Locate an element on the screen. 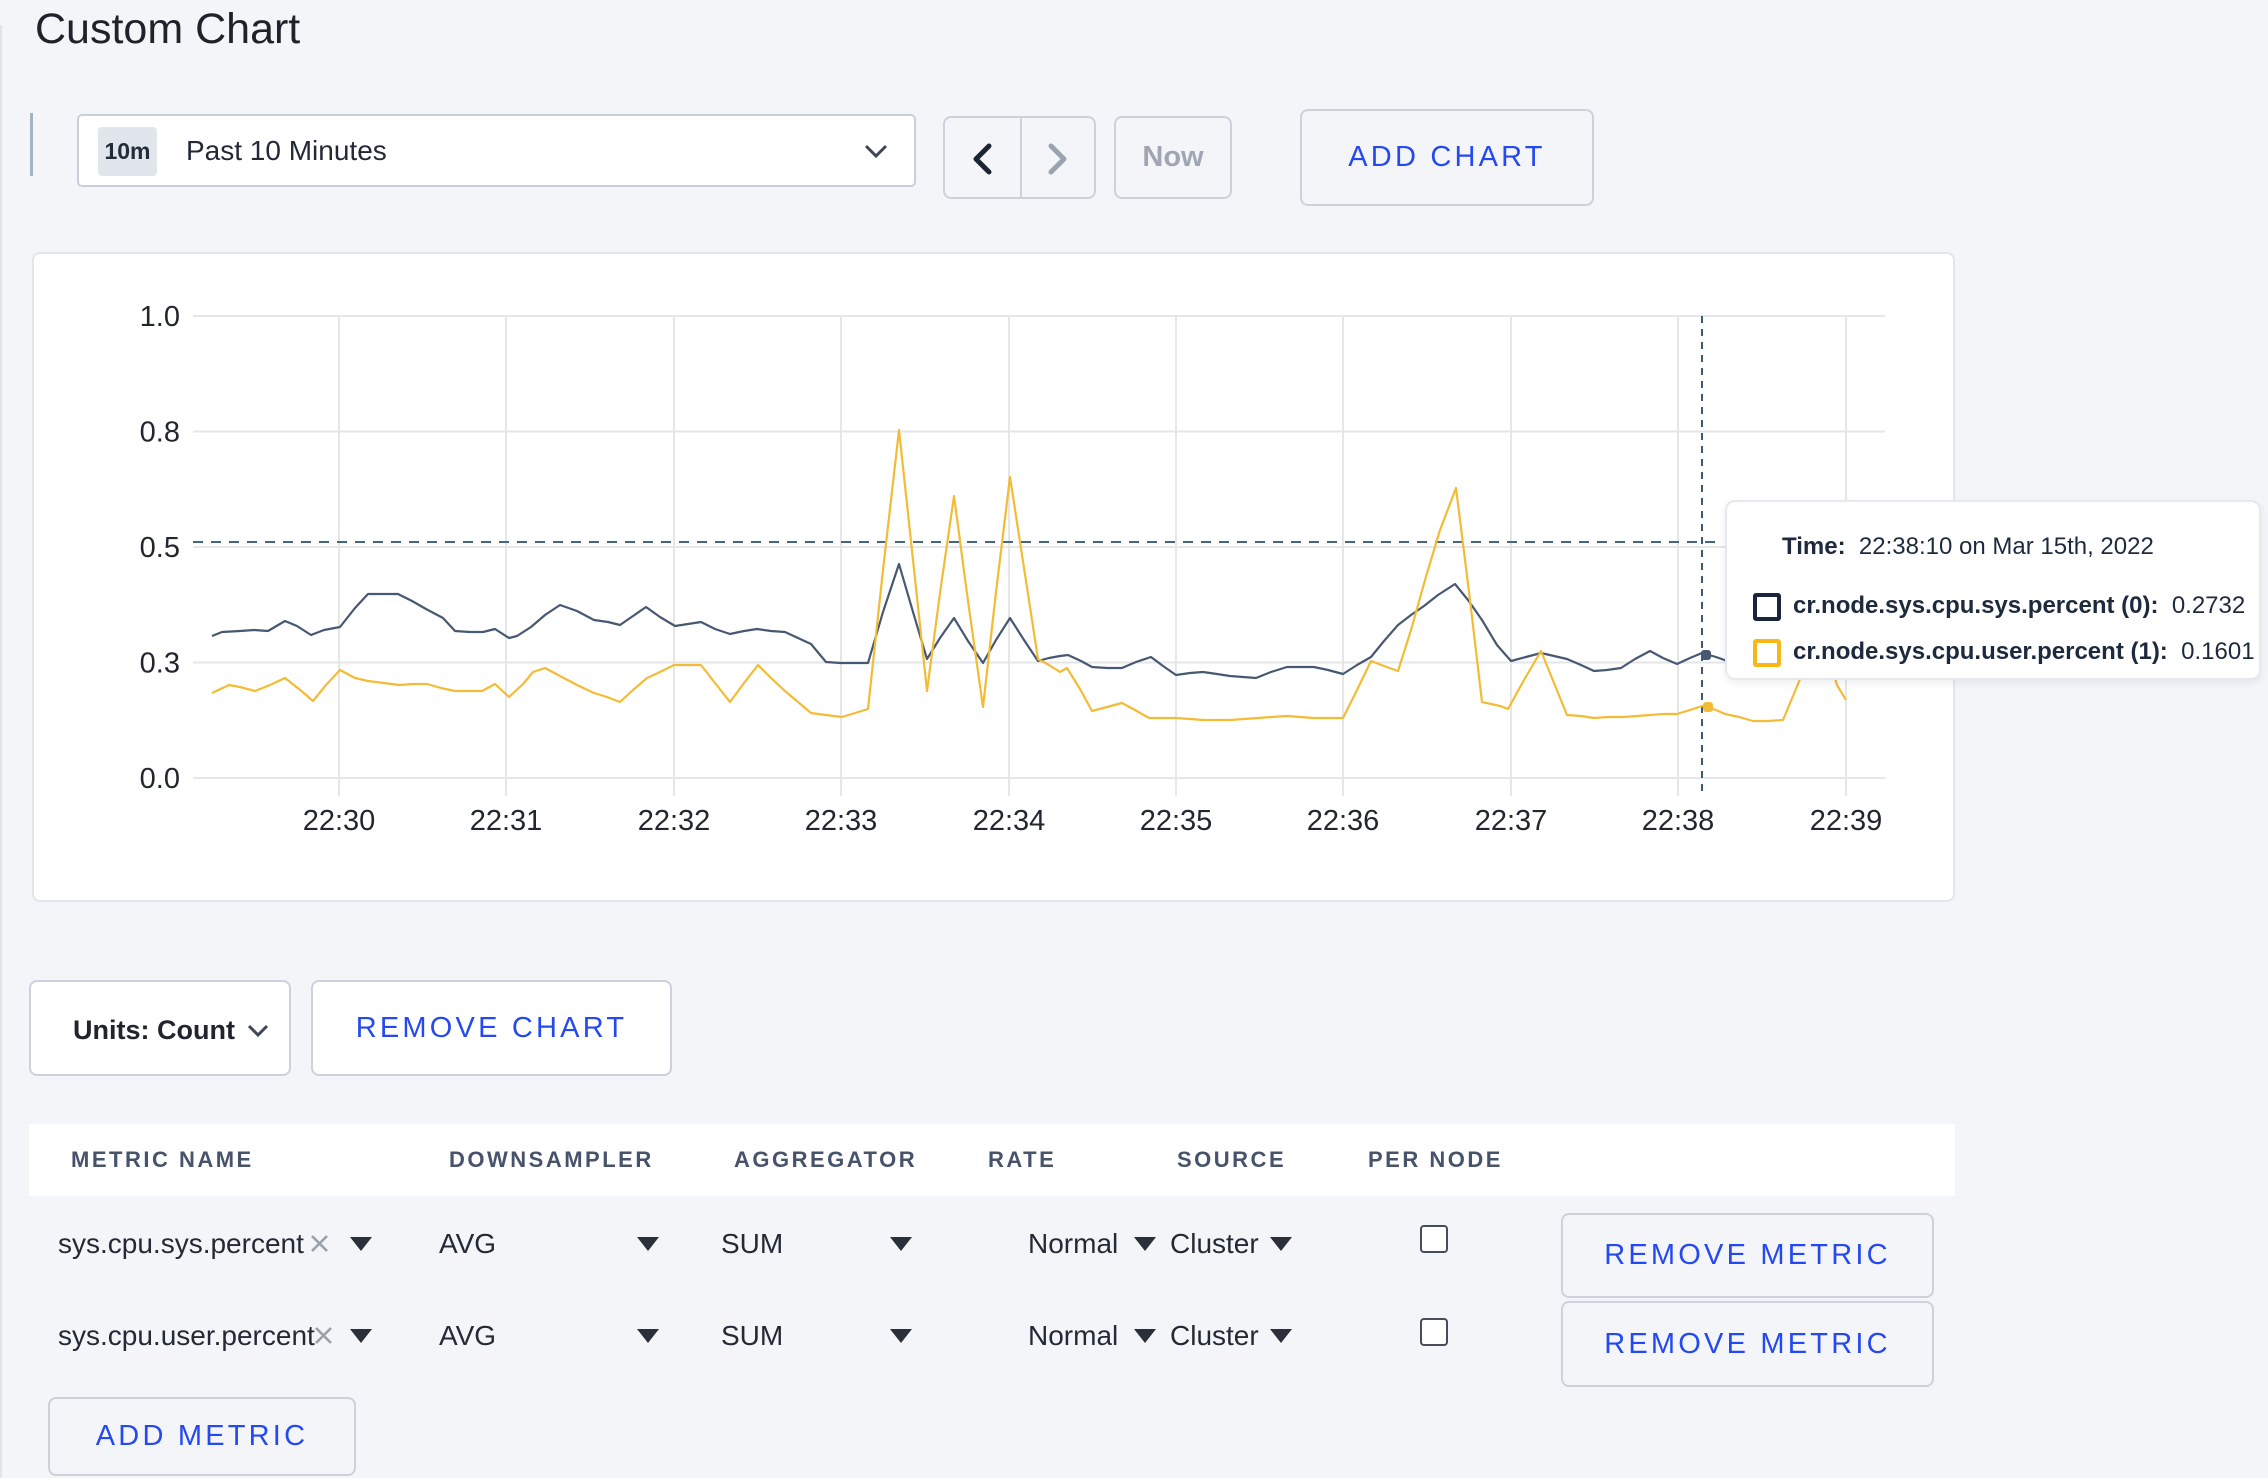 The width and height of the screenshot is (2268, 1478). svg-text: 22:31 is located at coordinates (506, 821).